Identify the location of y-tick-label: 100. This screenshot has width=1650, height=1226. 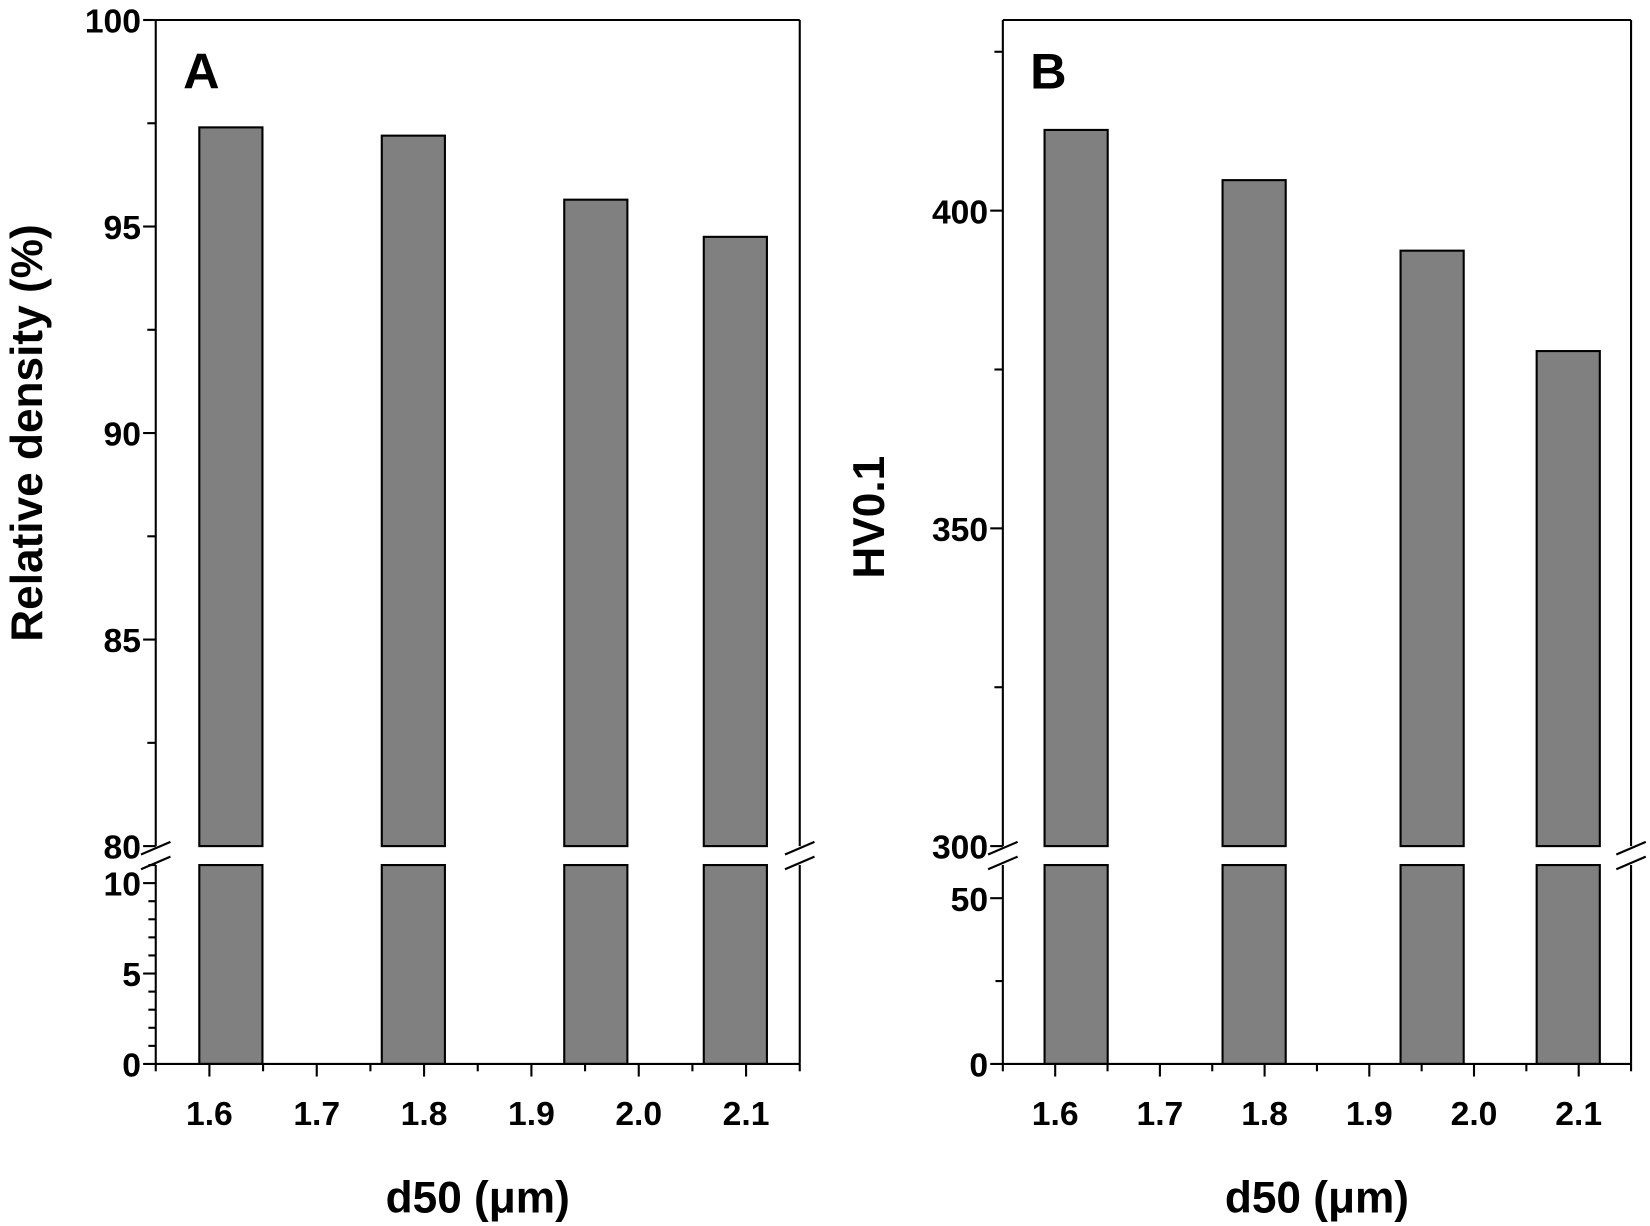
(113, 22).